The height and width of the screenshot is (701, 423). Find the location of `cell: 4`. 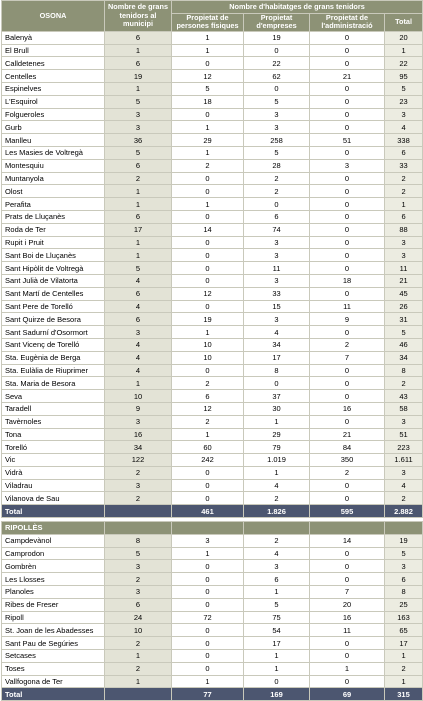

cell: 4 is located at coordinates (276, 332).